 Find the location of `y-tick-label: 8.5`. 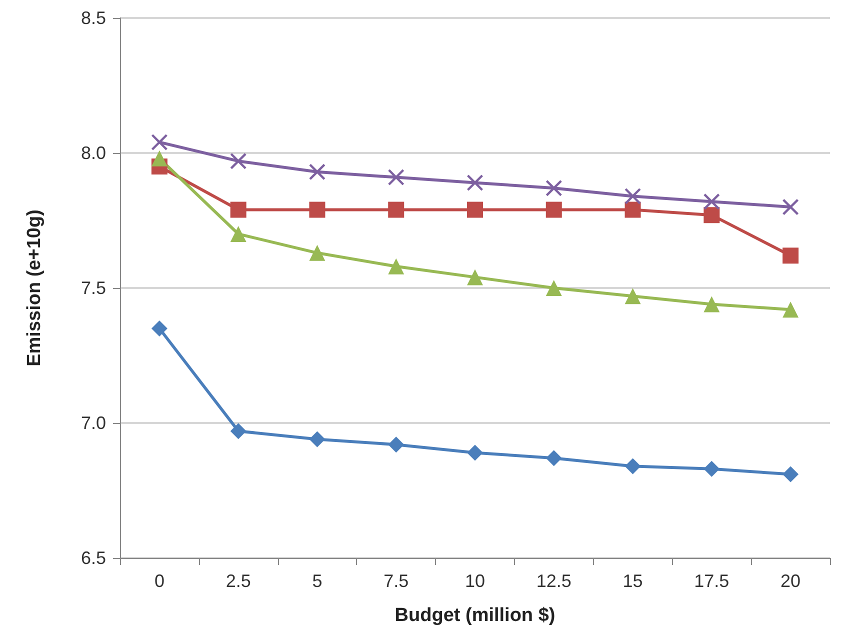

y-tick-label: 8.5 is located at coordinates (93, 18).